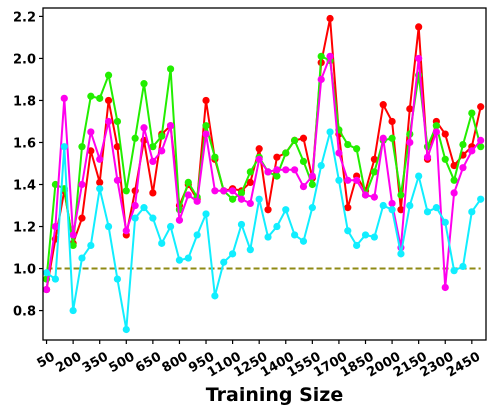  Describe the element at coordinates (24, 270) in the screenshot. I see `y-tick-label: 1.0` at that location.